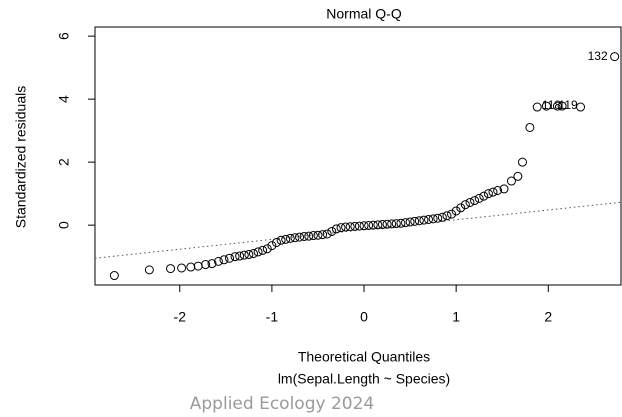 This screenshot has height=417, width=622. Describe the element at coordinates (180, 317) in the screenshot. I see `x-tick-label: -2` at that location.